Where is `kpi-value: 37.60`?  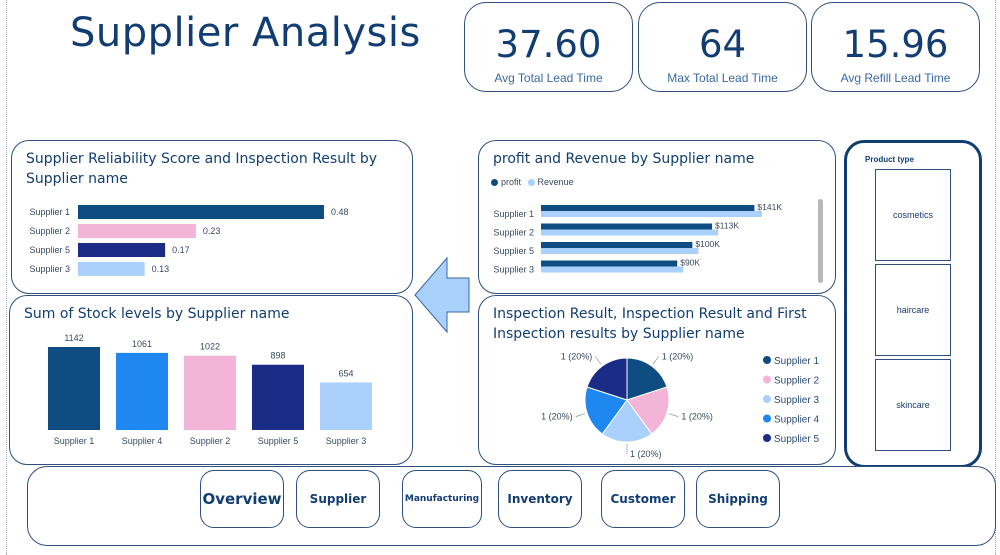 kpi-value: 37.60 is located at coordinates (548, 44).